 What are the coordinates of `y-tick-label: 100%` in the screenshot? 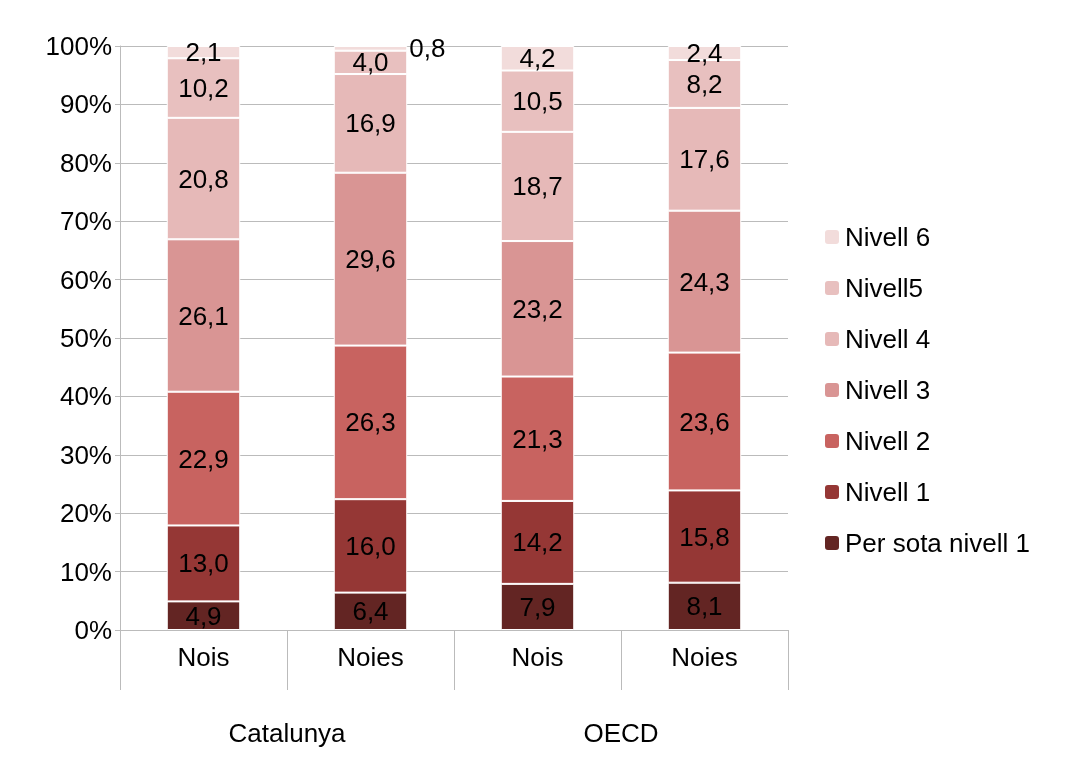 It's located at (78, 46).